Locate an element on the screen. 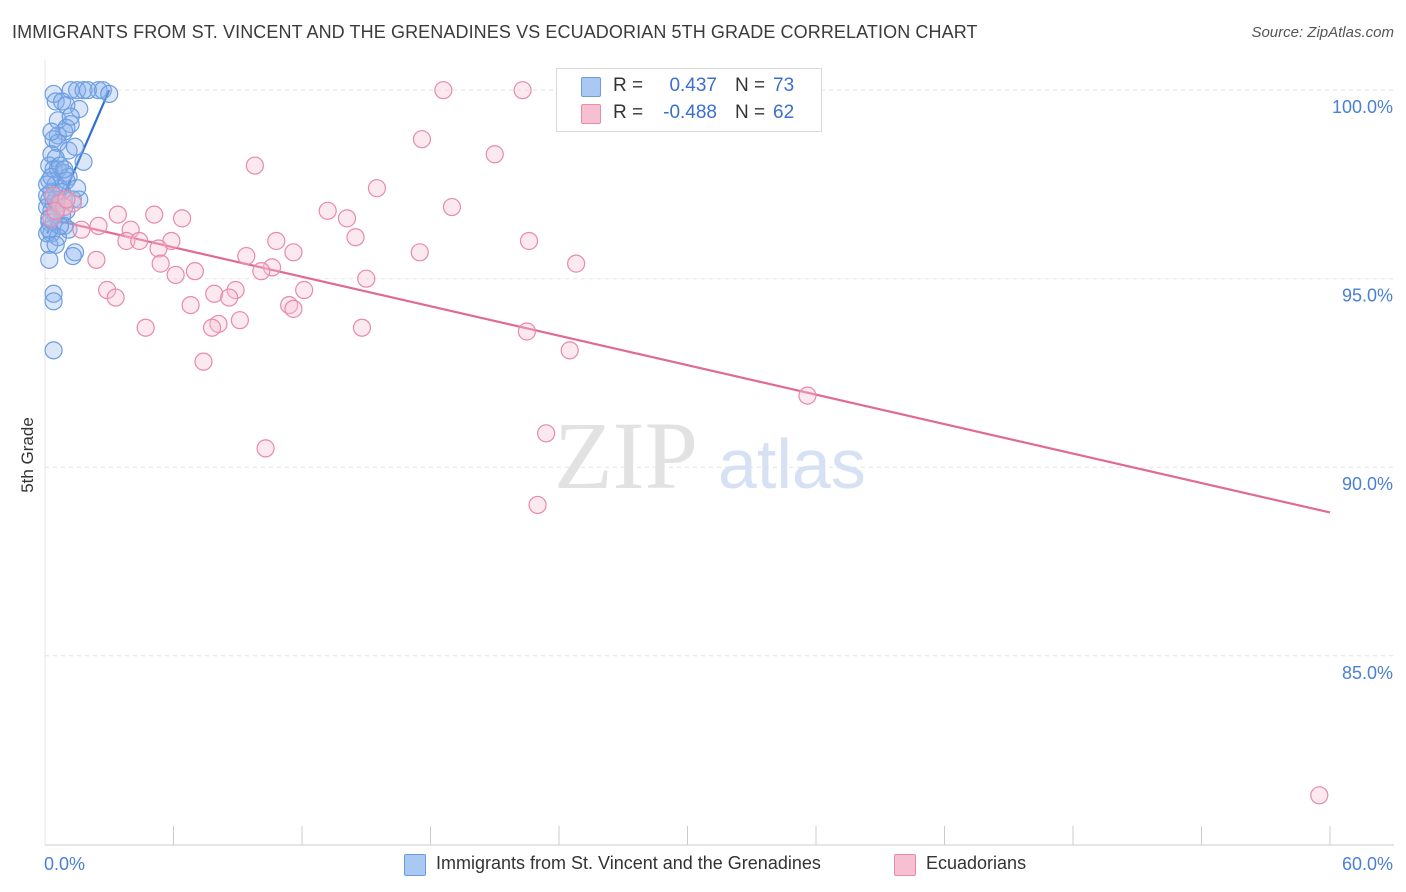 Image resolution: width=1406 pixels, height=892 pixels. y-tick-labels: 100.0% 95.0% 90.0% 85.0% is located at coordinates (1362, 390).